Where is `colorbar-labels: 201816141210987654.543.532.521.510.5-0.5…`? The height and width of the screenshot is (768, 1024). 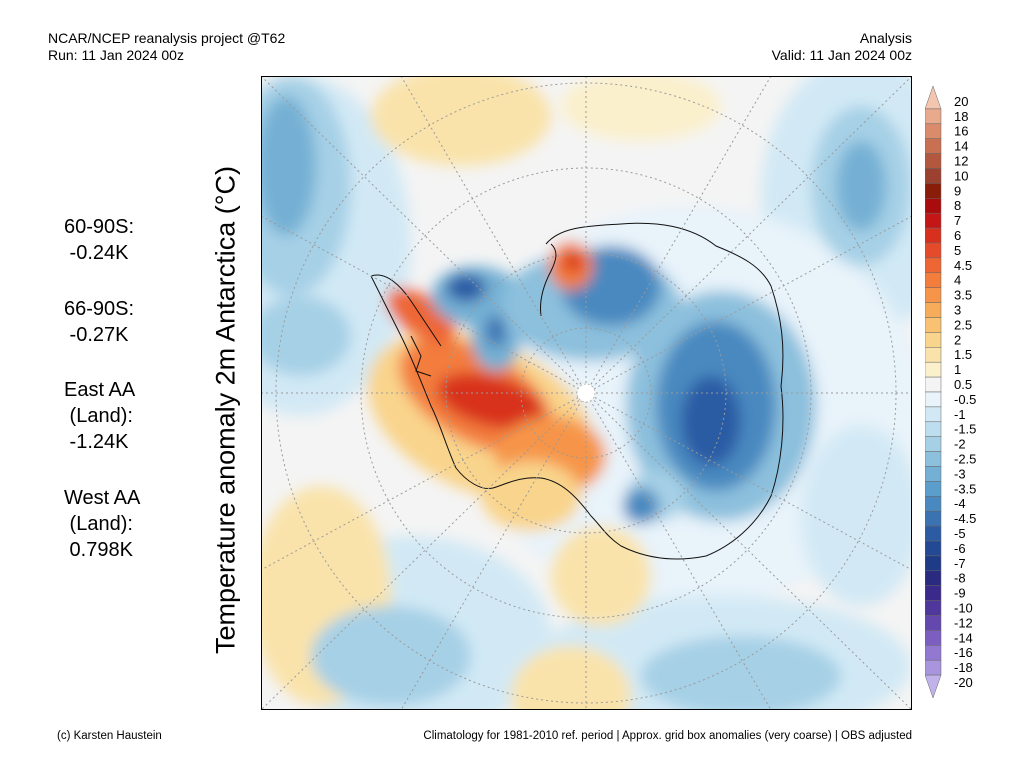 colorbar-labels: 201816141210987654.543.532.521.510.5-0.5… is located at coordinates (965, 392).